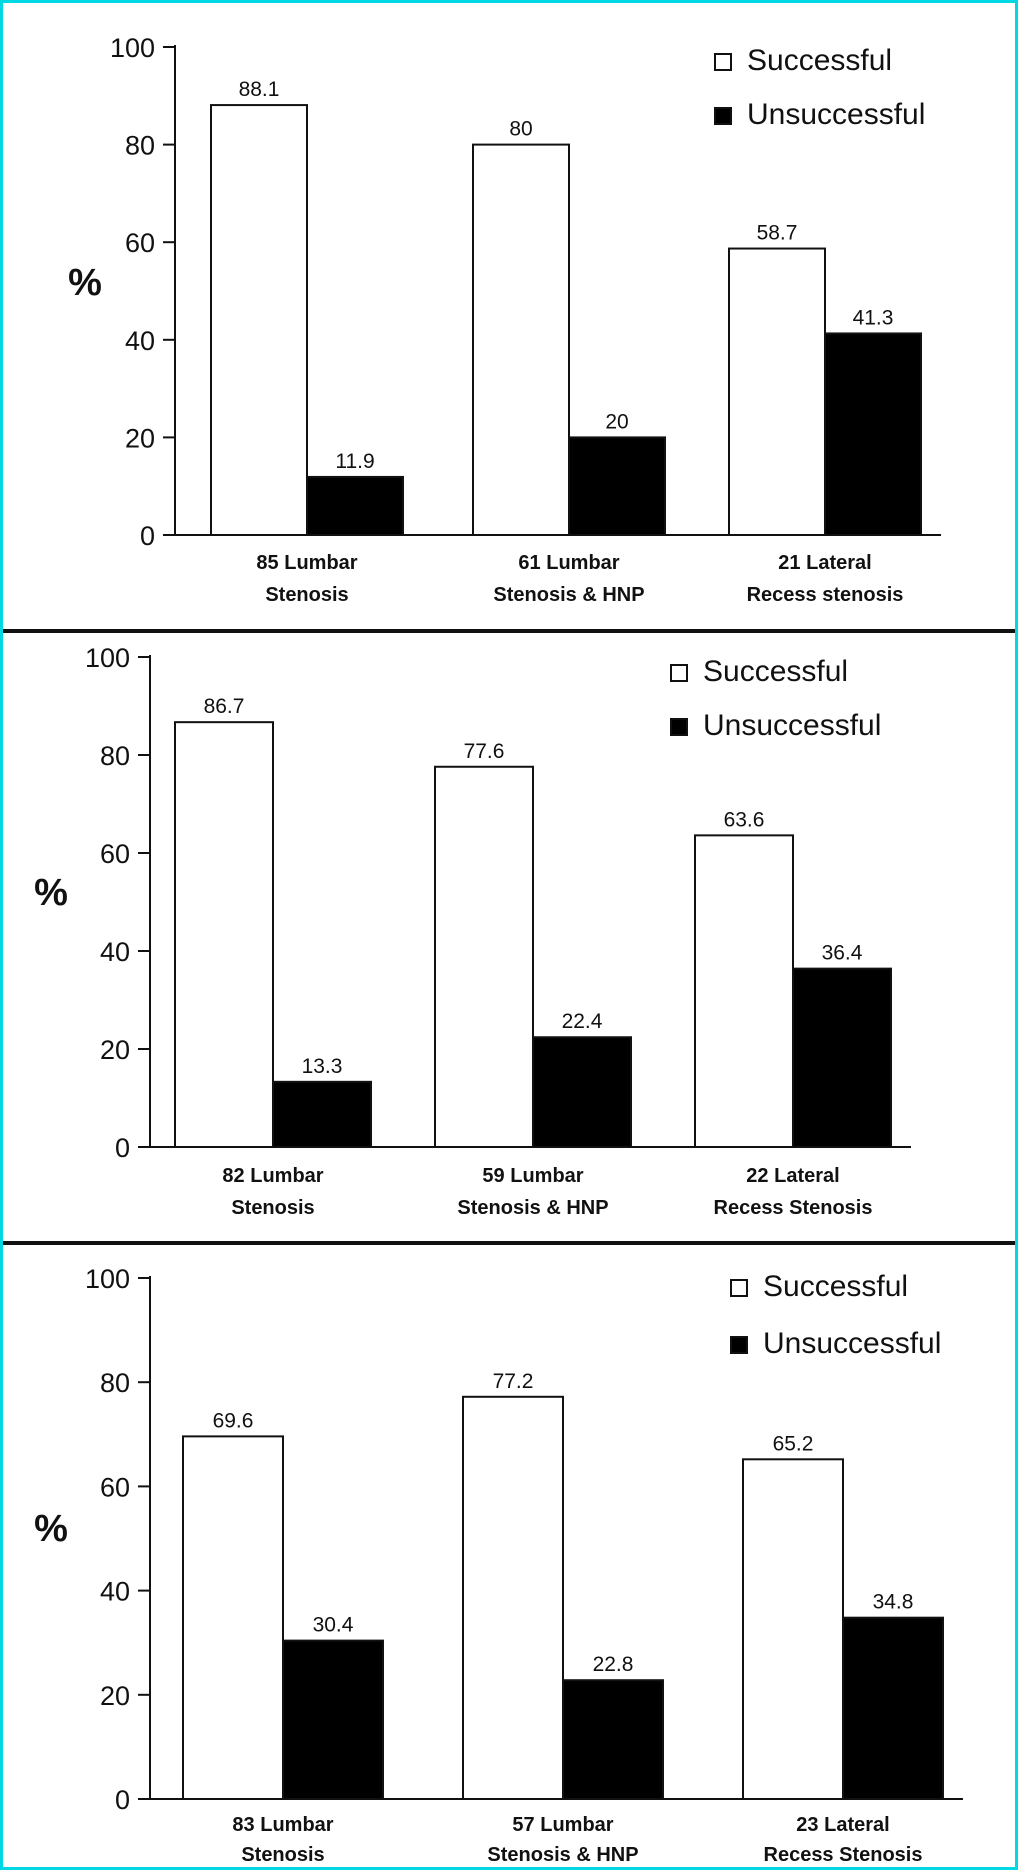 The image size is (1018, 1870). Describe the element at coordinates (354, 461) in the screenshot. I see `data-label: 11.9` at that location.